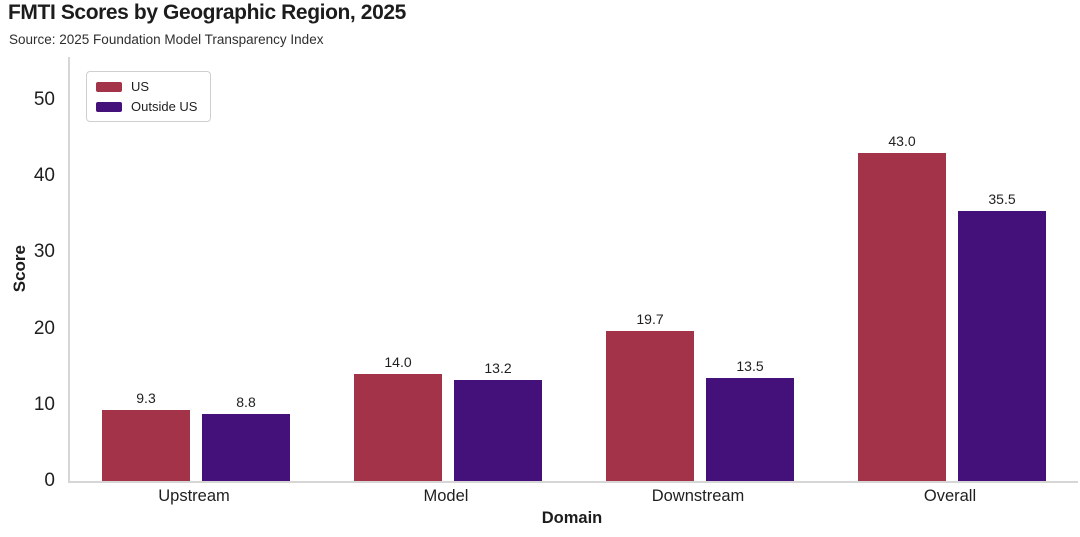  I want to click on y-tick-label: 0, so click(49, 480).